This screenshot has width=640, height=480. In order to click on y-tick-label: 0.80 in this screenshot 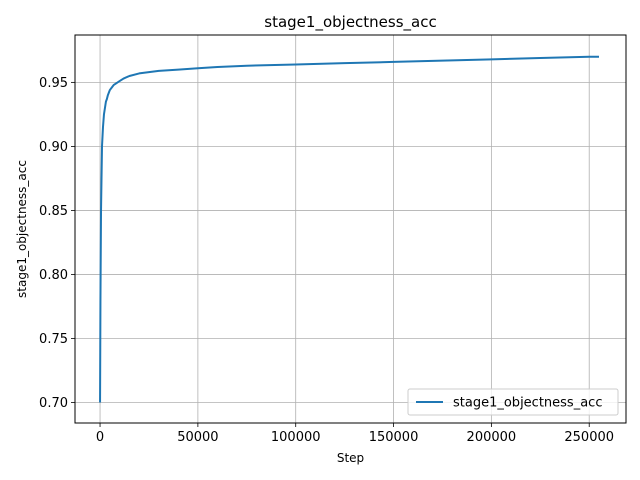, I will do `click(53, 275)`.